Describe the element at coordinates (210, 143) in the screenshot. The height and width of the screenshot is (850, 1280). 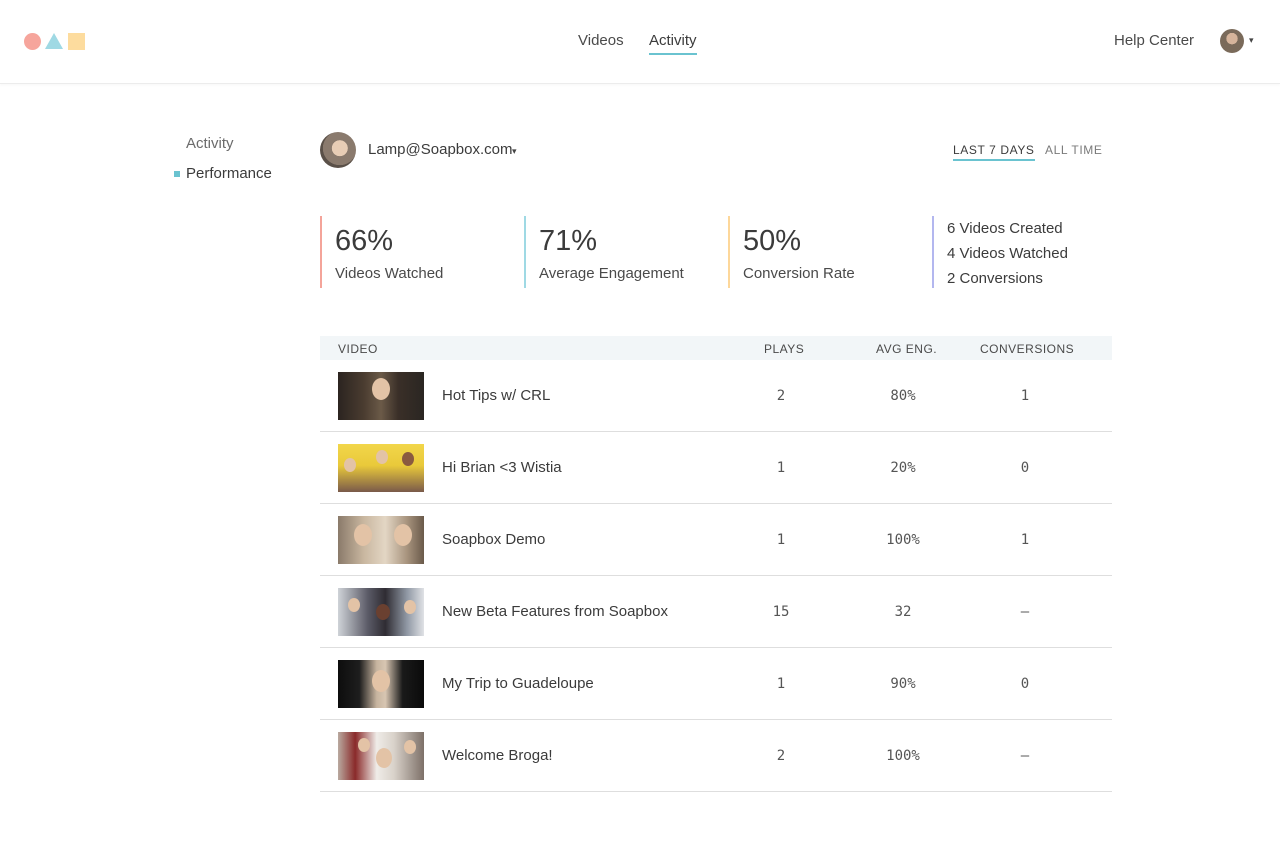
I see `sidebar-item-activity: Activity` at that location.